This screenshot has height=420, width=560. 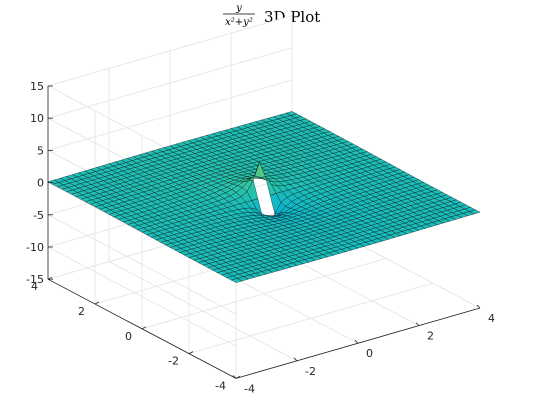 I want to click on z-tick-label: 0, so click(x=40, y=183).